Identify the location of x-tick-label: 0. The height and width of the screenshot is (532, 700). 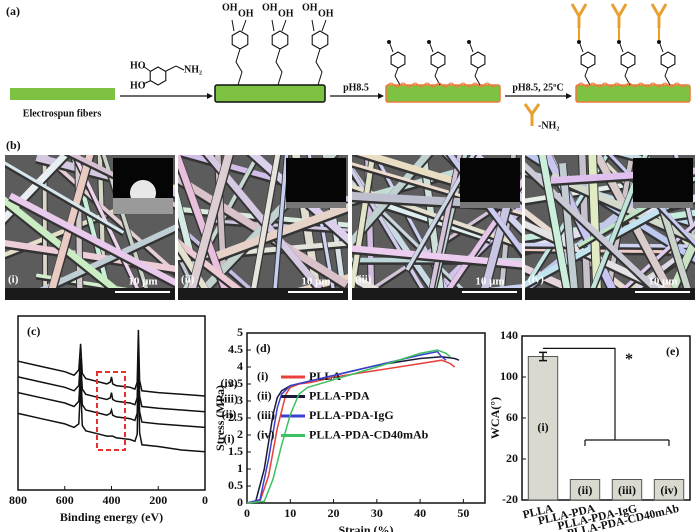
(205, 500).